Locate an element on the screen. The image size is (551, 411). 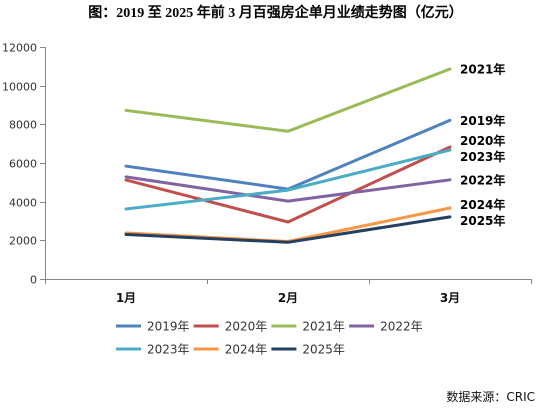
legend-label: 2025年 is located at coordinates (323, 350).